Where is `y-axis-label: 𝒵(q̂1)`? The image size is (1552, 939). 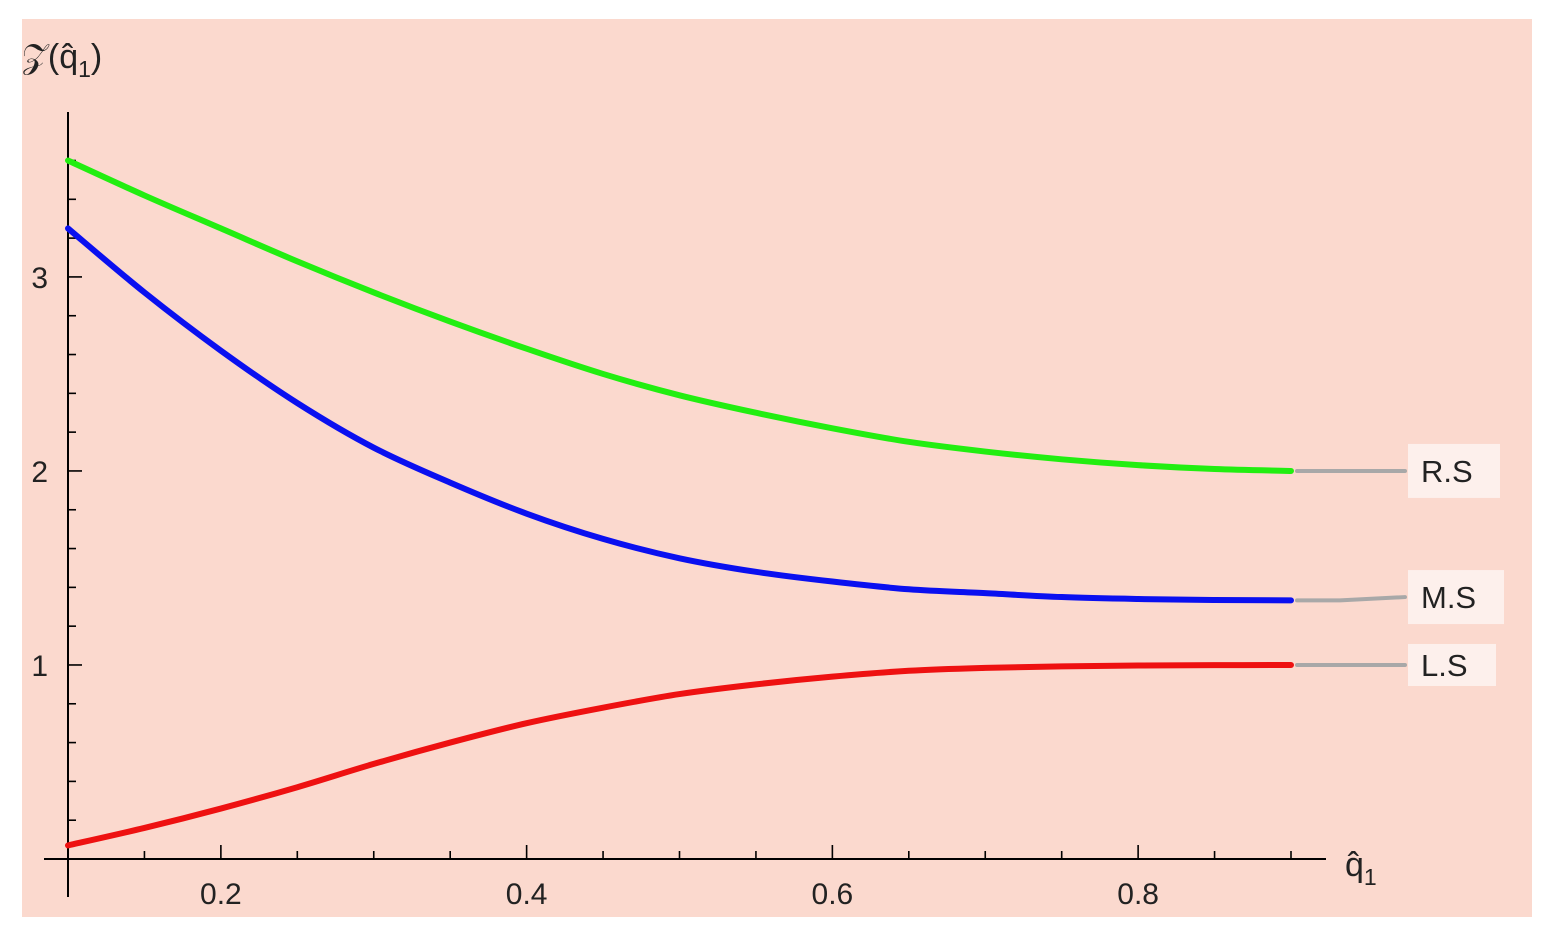 y-axis-label: 𝒵(q̂1) is located at coordinates (62, 60).